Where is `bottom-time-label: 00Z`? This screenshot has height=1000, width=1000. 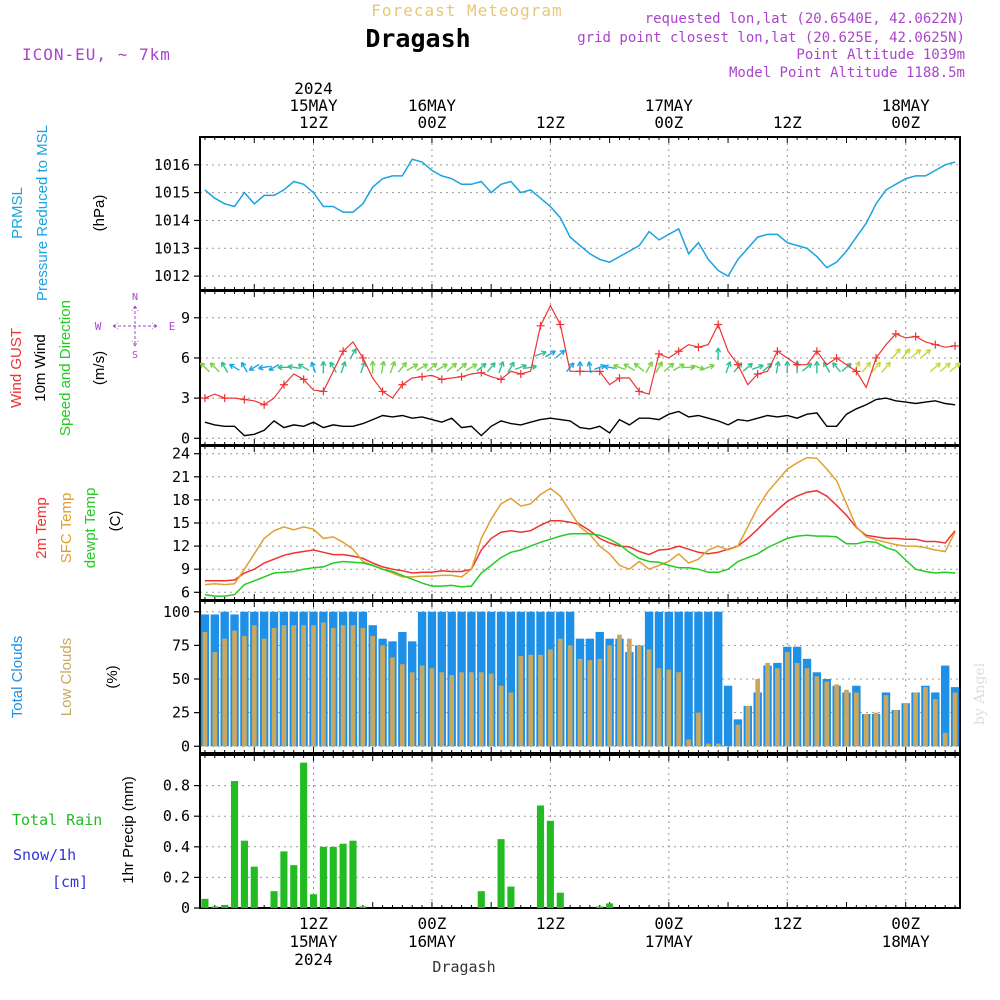
bottom-time-label: 00Z is located at coordinates (668, 923).